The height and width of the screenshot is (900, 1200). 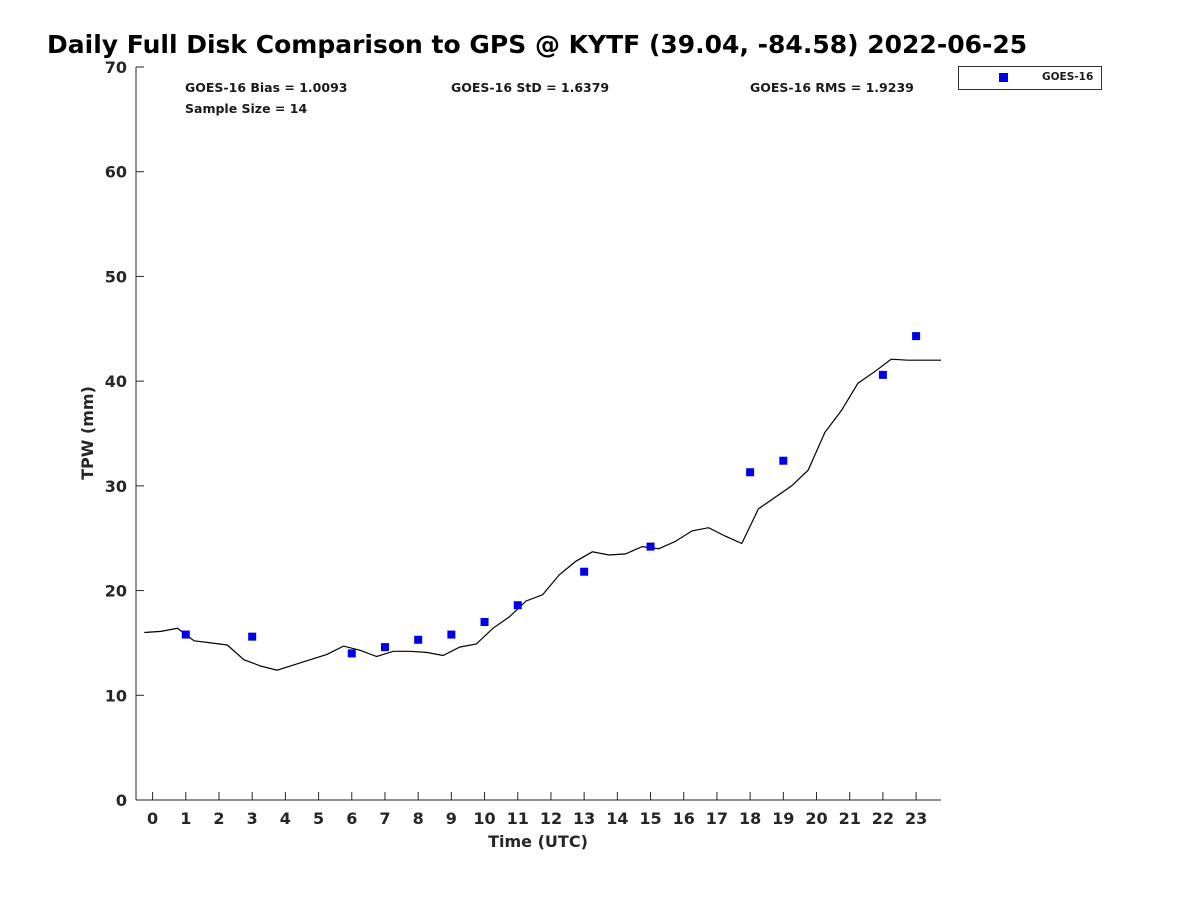 What do you see at coordinates (832, 87) in the screenshot?
I see `rms-stat: GOES-16 RMS = 1.9239` at bounding box center [832, 87].